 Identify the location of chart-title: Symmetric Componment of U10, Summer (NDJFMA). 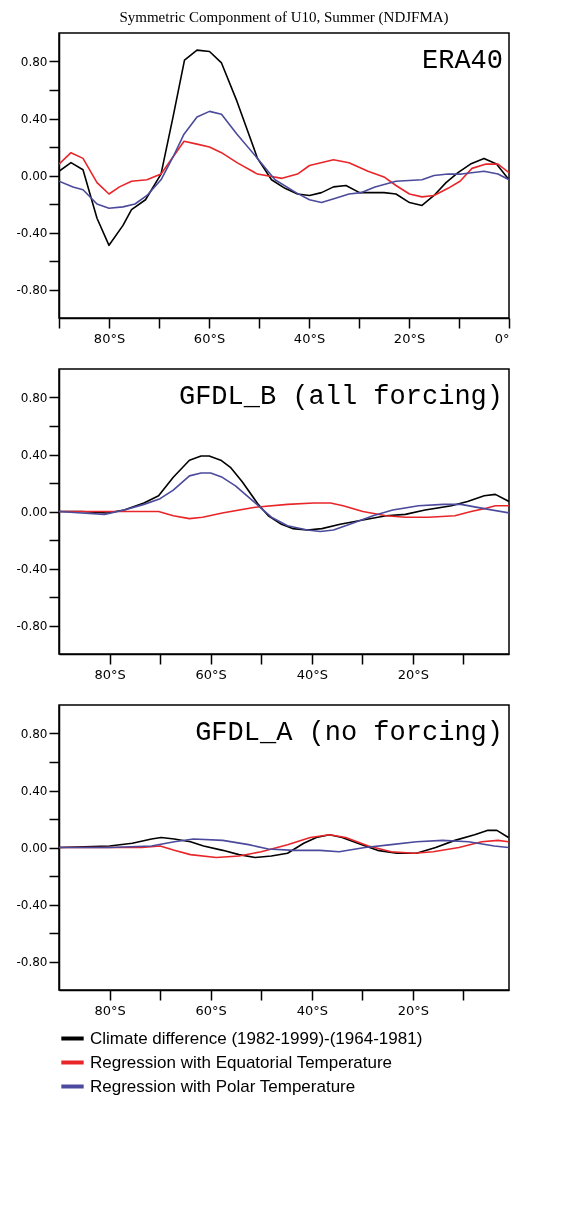
(284, 17).